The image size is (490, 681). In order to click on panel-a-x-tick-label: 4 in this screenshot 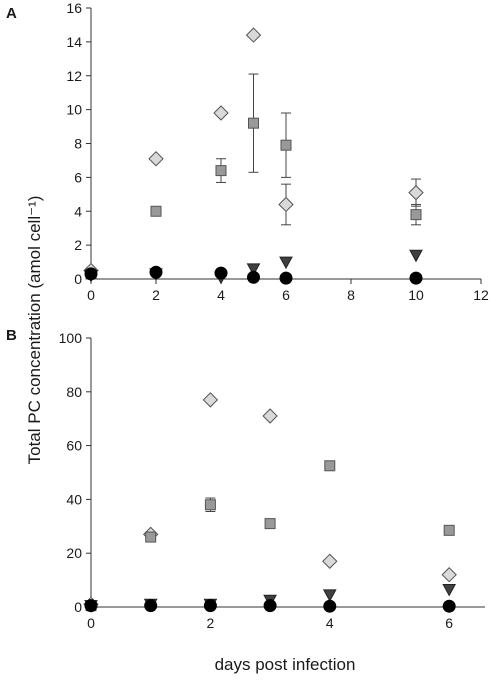, I will do `click(221, 295)`.